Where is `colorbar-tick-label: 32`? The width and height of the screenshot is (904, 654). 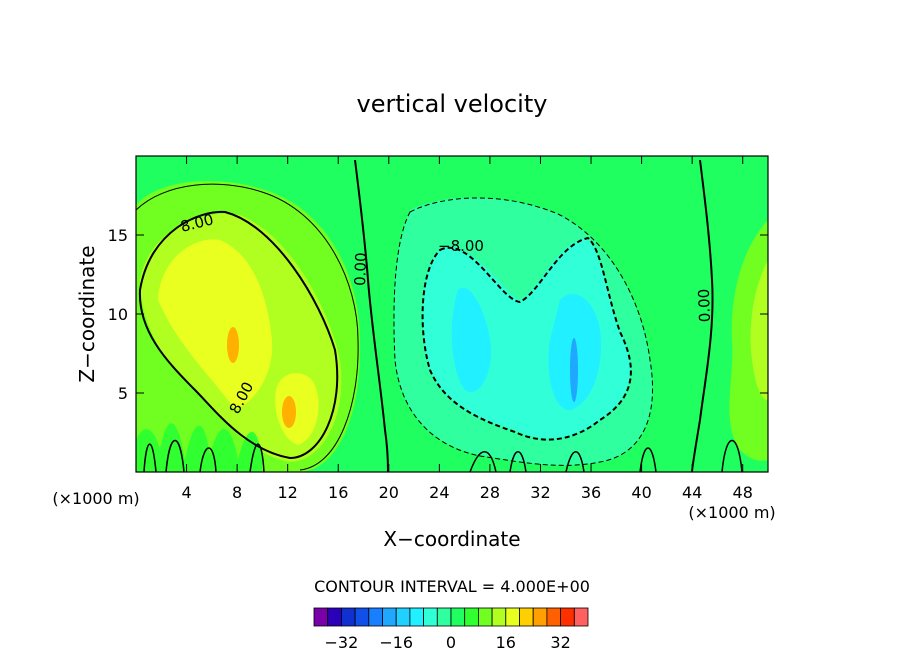 colorbar-tick-label: 32 is located at coordinates (560, 642).